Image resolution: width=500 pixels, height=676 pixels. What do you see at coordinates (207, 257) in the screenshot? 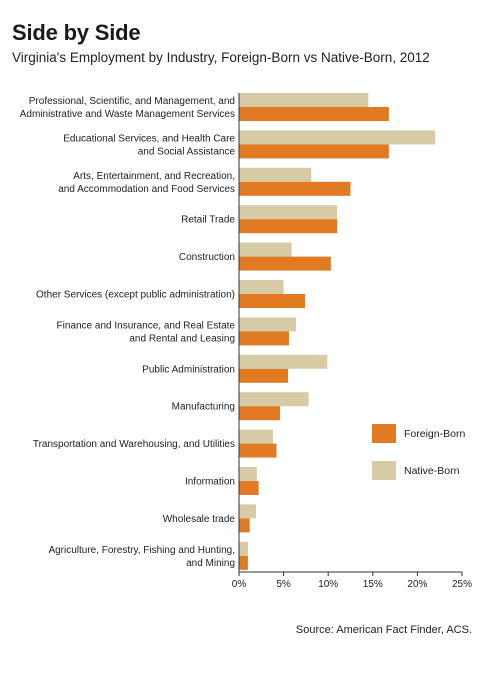
I see `category-label: Construction` at bounding box center [207, 257].